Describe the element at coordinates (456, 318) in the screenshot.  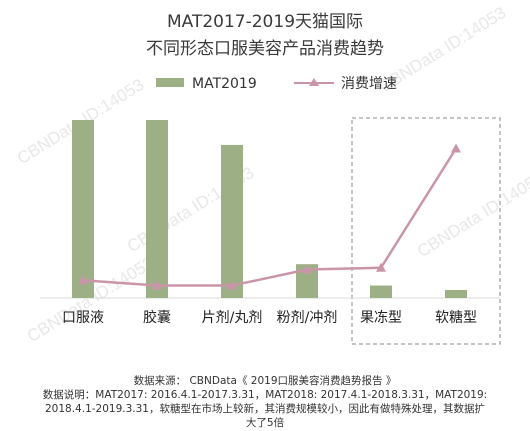
I see `category-label-6: 软糖型` at that location.